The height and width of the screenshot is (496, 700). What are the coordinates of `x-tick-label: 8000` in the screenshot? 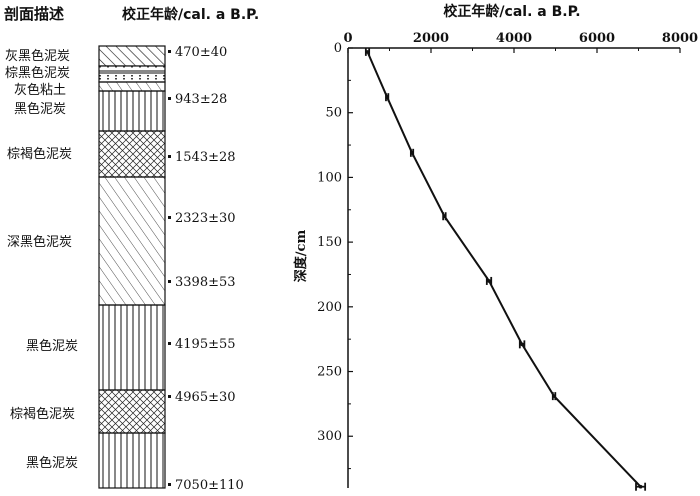 It's located at (680, 38).